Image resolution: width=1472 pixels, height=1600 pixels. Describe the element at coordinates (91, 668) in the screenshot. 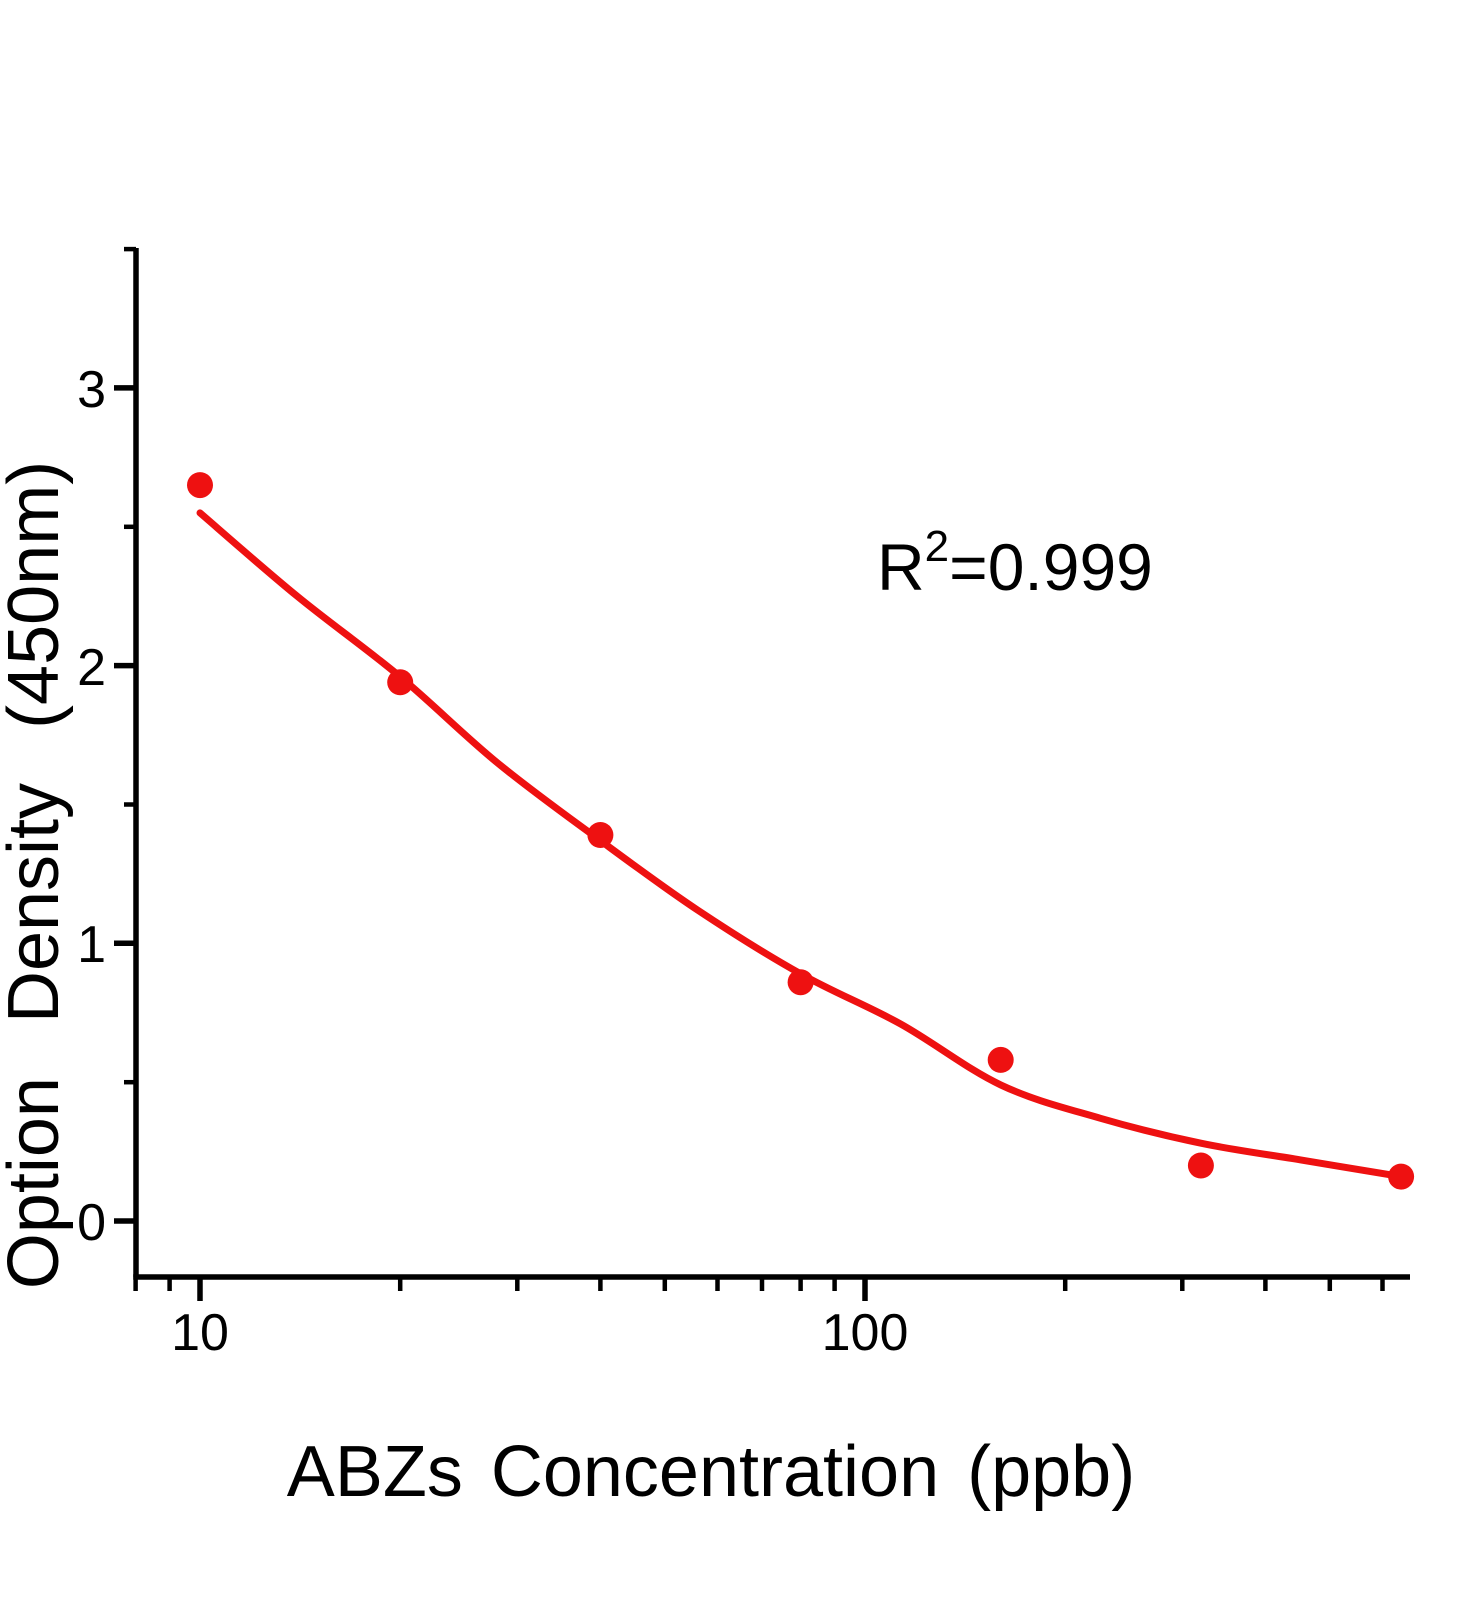

I see `y-tick-label-2: 2` at that location.